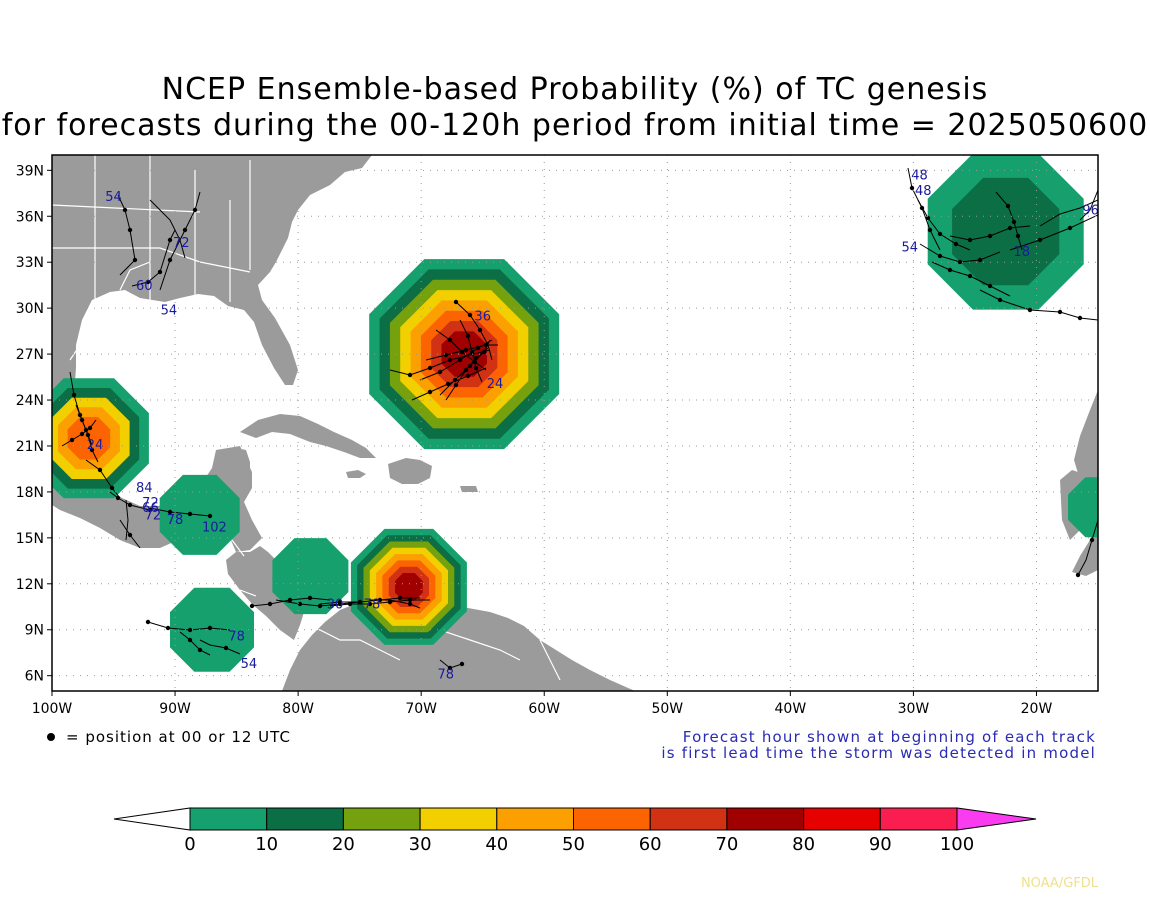  What do you see at coordinates (335, 604) in the screenshot?
I see `forecast-hour-label: 30` at bounding box center [335, 604].